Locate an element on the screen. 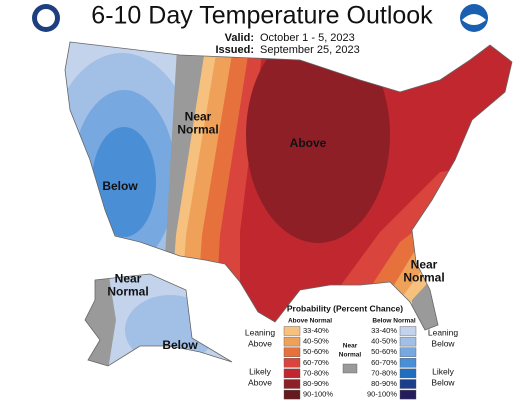 Image resolution: width=525 pixels, height=405 pixels. alaska-map is located at coordinates (158, 320).